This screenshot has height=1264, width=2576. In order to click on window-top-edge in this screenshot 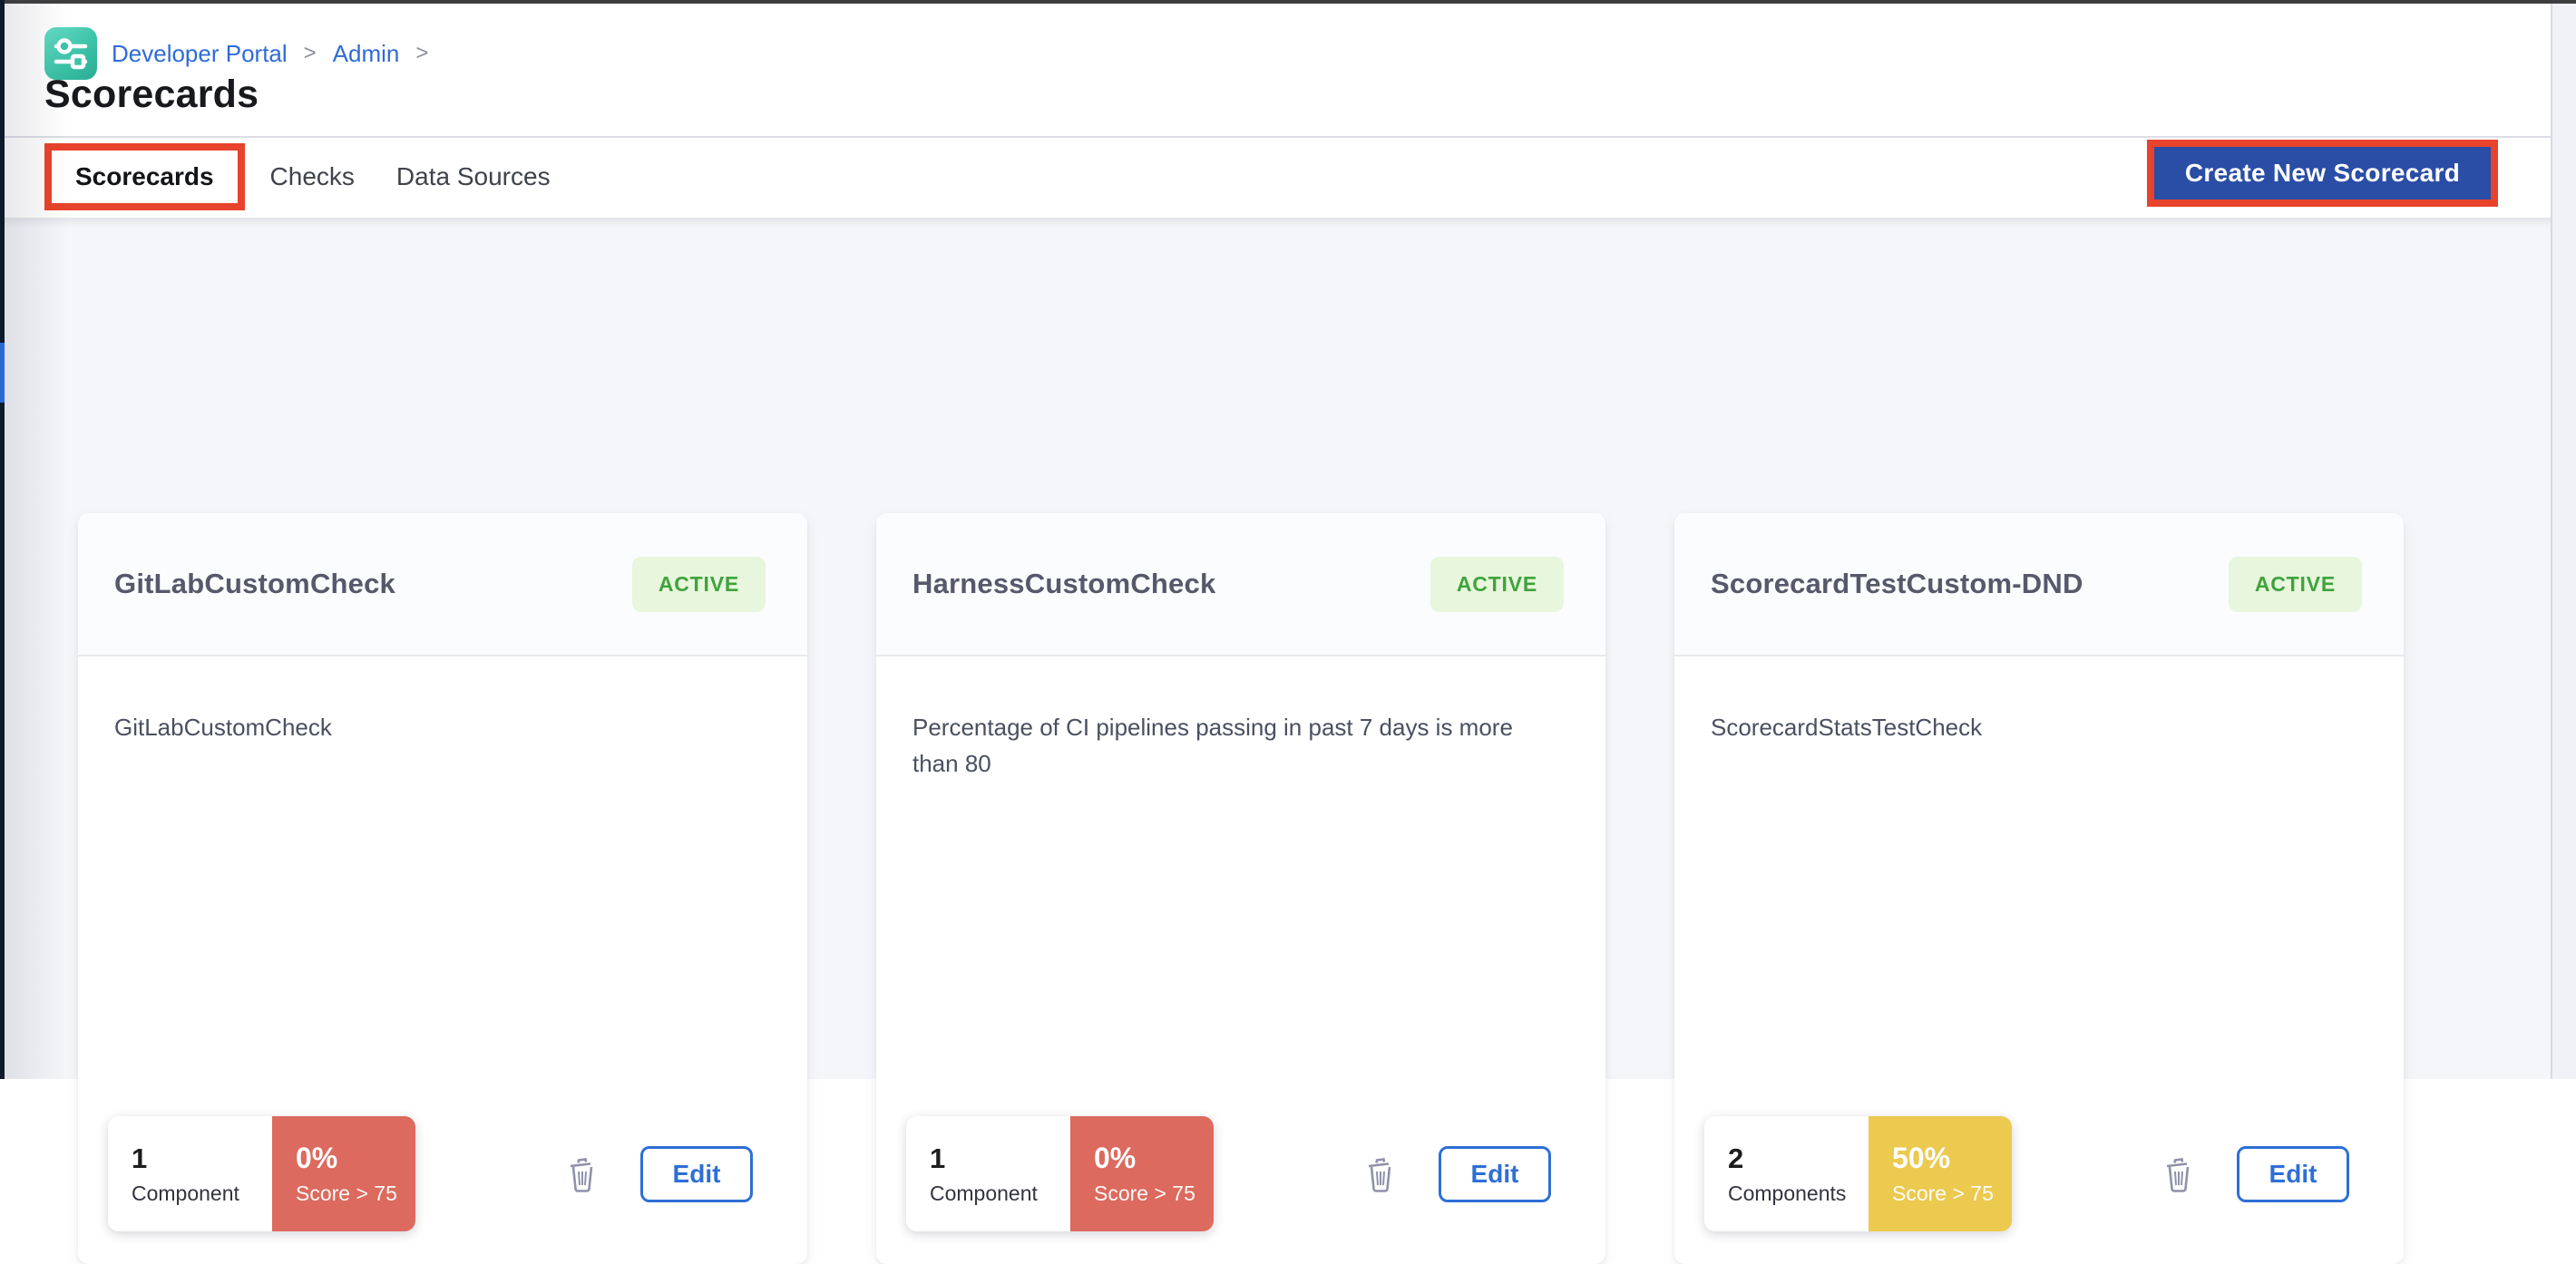, I will do `click(1288, 2)`.